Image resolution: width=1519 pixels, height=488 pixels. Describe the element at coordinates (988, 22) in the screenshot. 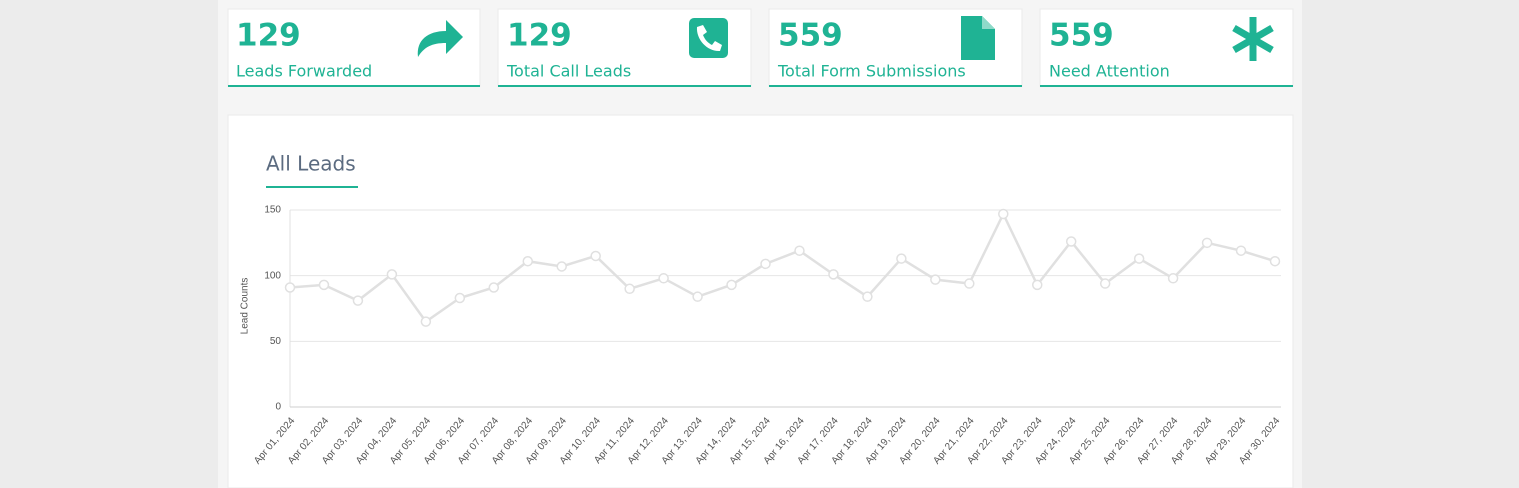

I see `file-fold` at that location.